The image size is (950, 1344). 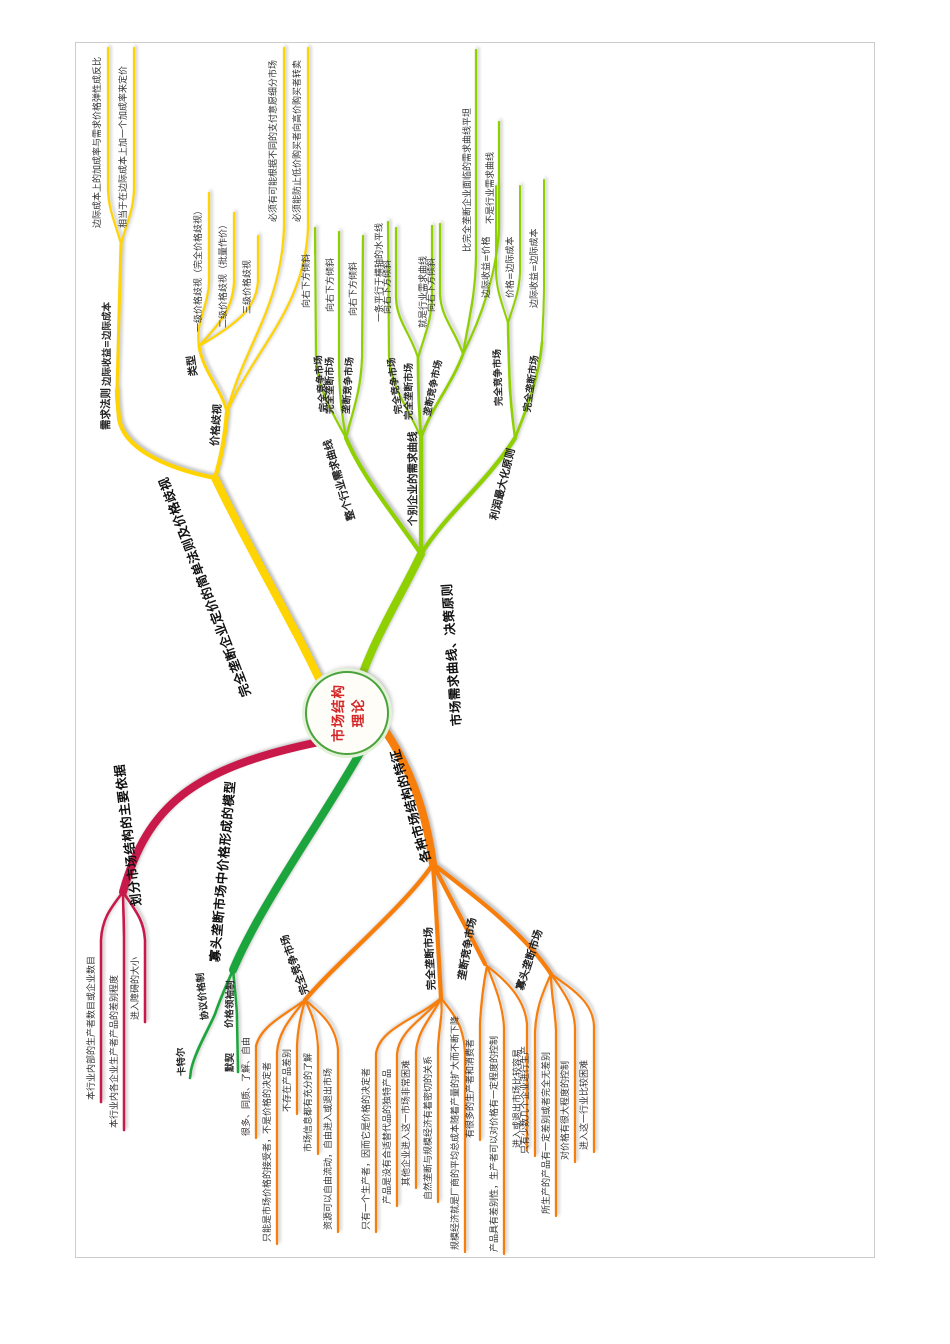 What do you see at coordinates (429, 1127) in the screenshot?
I see `node-o_pm_l4: 自然垄断与规模经济有着密切的关系` at bounding box center [429, 1127].